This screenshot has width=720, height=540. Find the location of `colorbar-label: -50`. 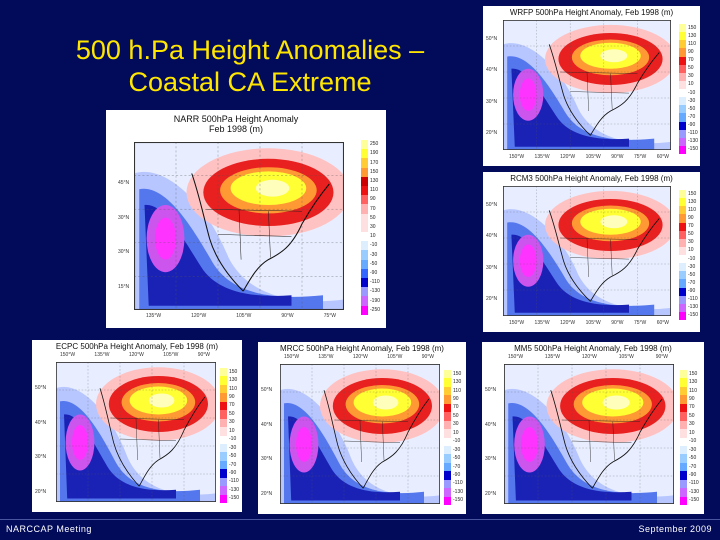

colorbar-label: -50 is located at coordinates (374, 263).